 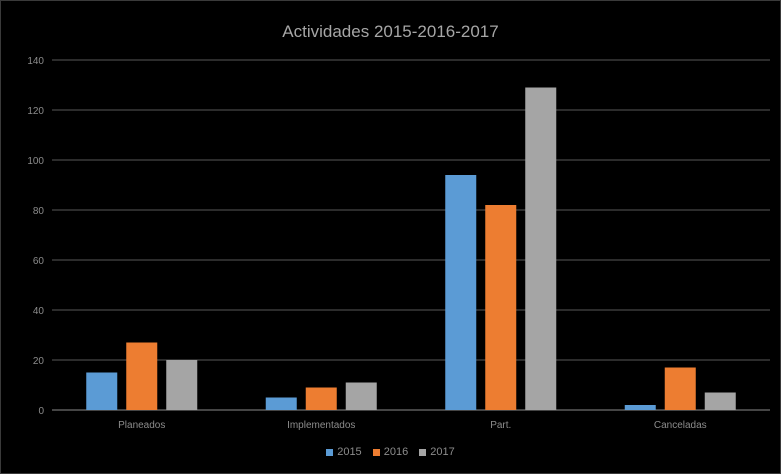 I want to click on chart-legend: 2015 2016 2017, so click(x=390, y=452).